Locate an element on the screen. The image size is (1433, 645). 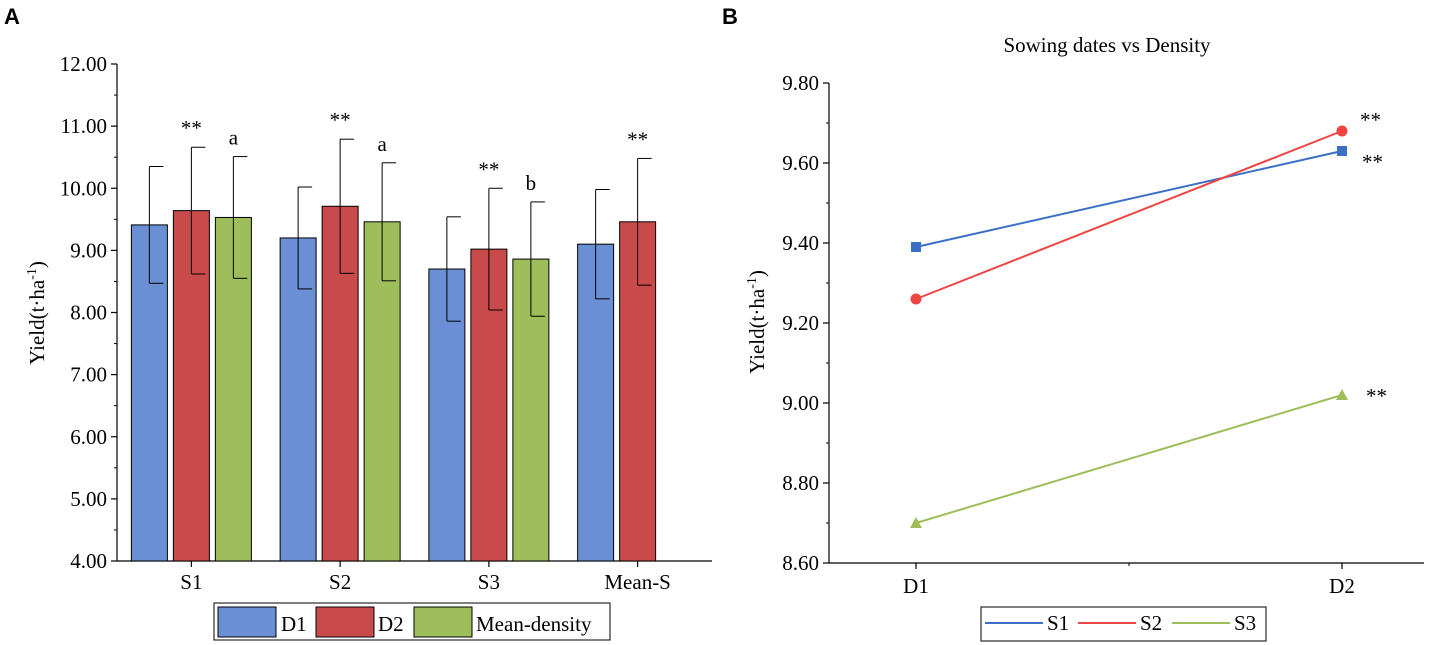
annotation-s1-d2: ** is located at coordinates (191, 128).